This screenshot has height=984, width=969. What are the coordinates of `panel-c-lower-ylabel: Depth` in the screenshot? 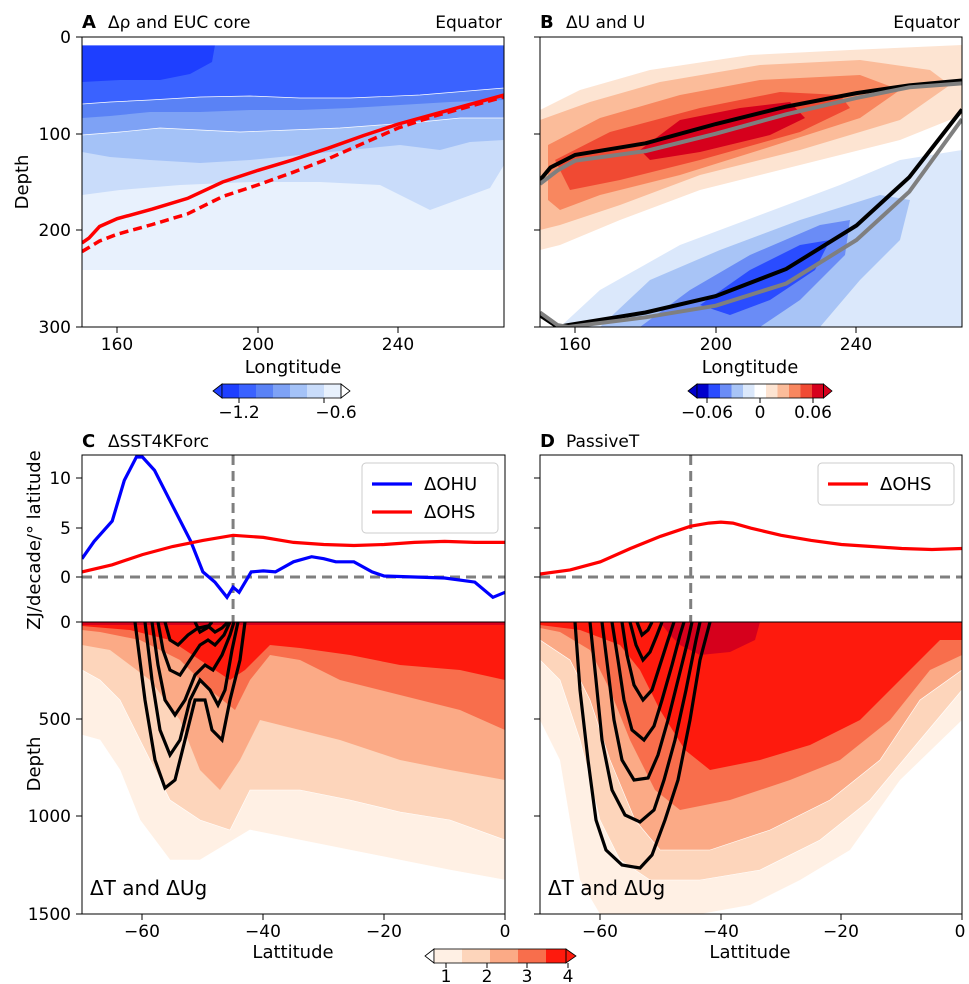 It's located at (34, 764).